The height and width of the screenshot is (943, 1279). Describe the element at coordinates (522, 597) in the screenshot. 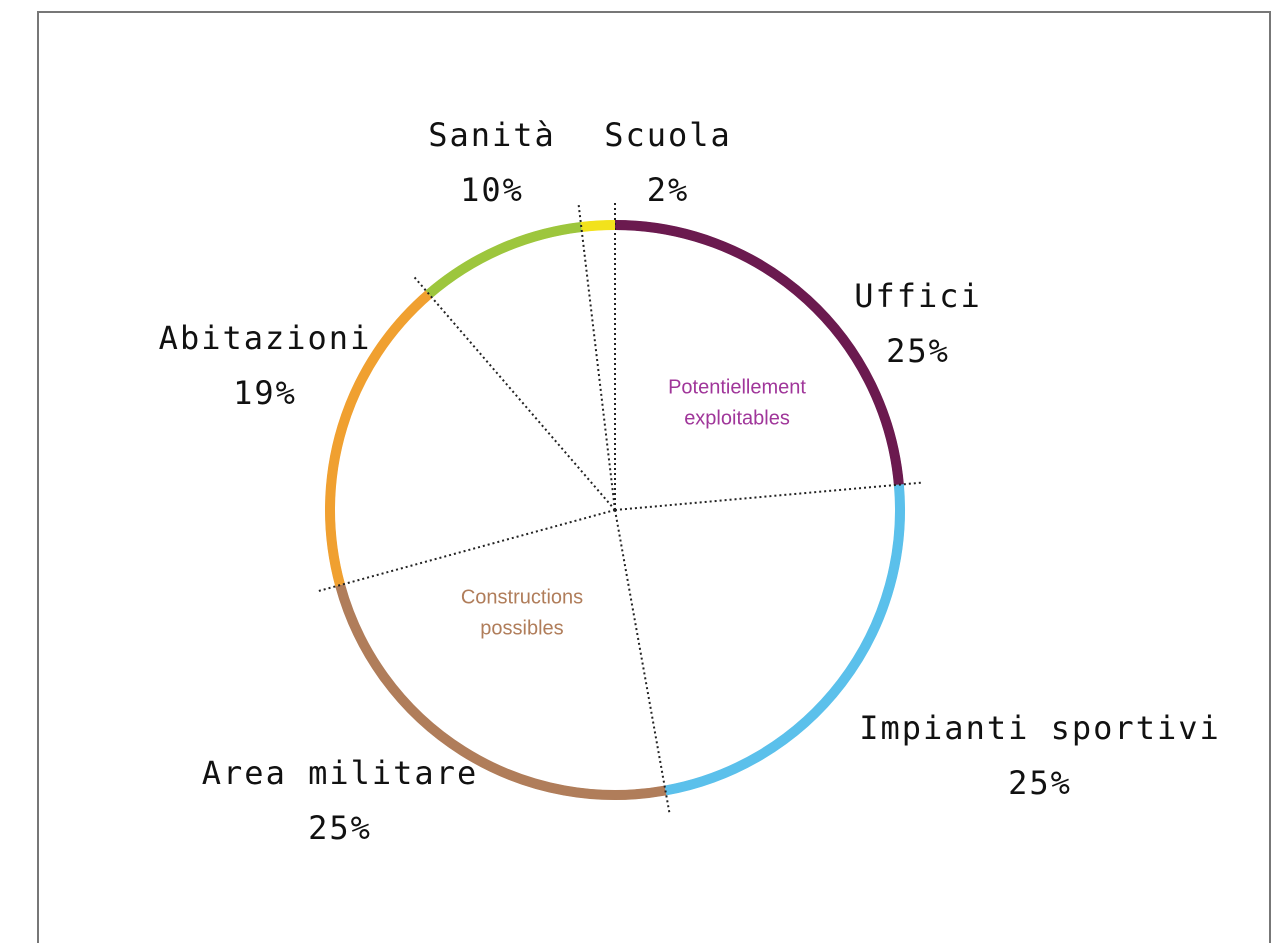

I see `annotation: Constructions` at that location.